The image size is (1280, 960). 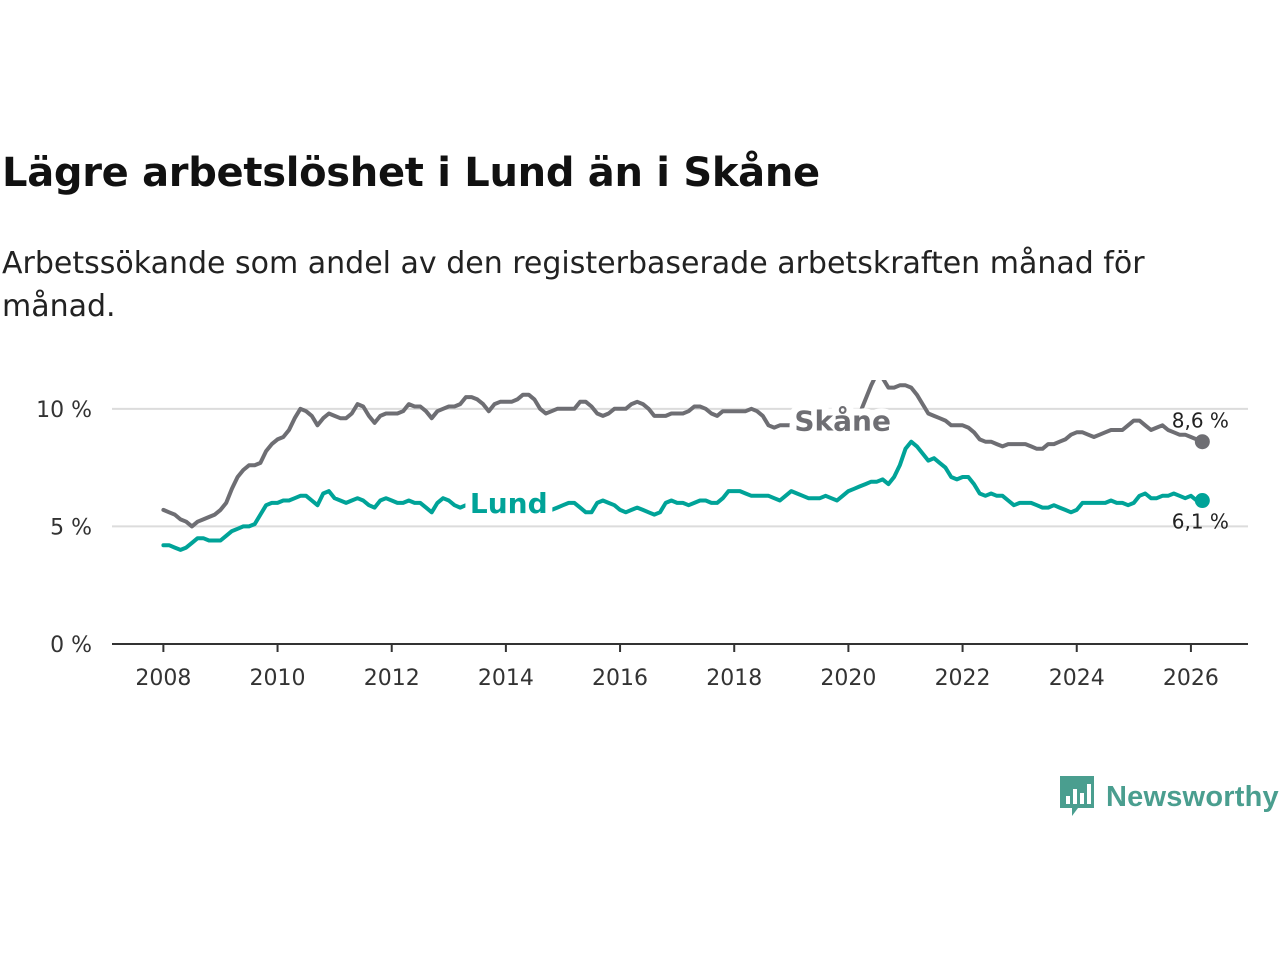 What do you see at coordinates (734, 678) in the screenshot?
I see `x-tick-label: 2018` at bounding box center [734, 678].